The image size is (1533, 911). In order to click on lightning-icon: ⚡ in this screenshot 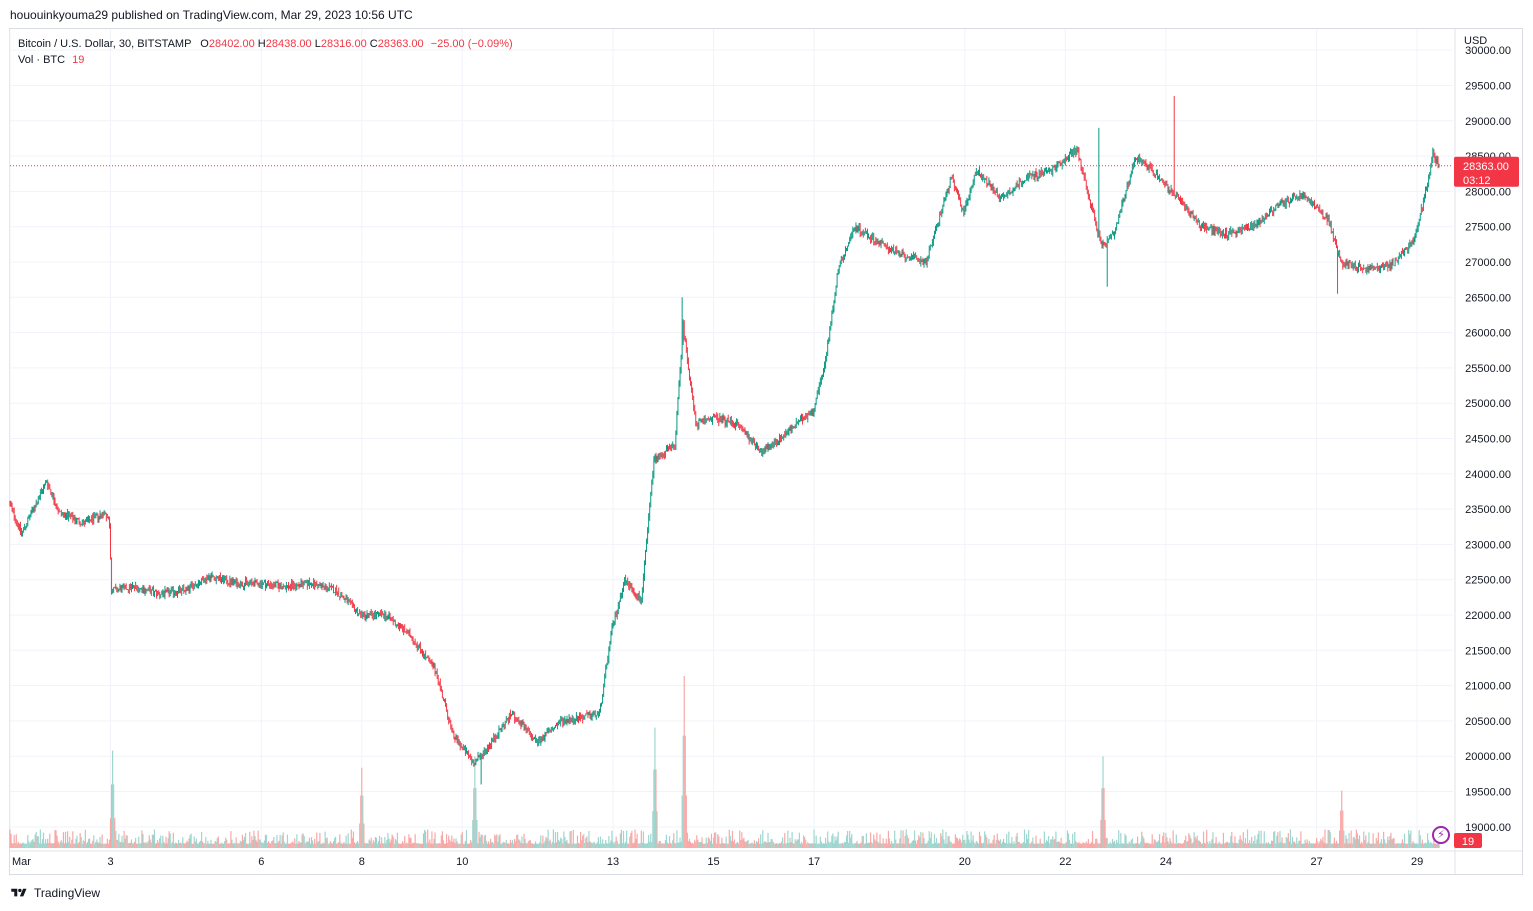, I will do `click(1441, 835)`.